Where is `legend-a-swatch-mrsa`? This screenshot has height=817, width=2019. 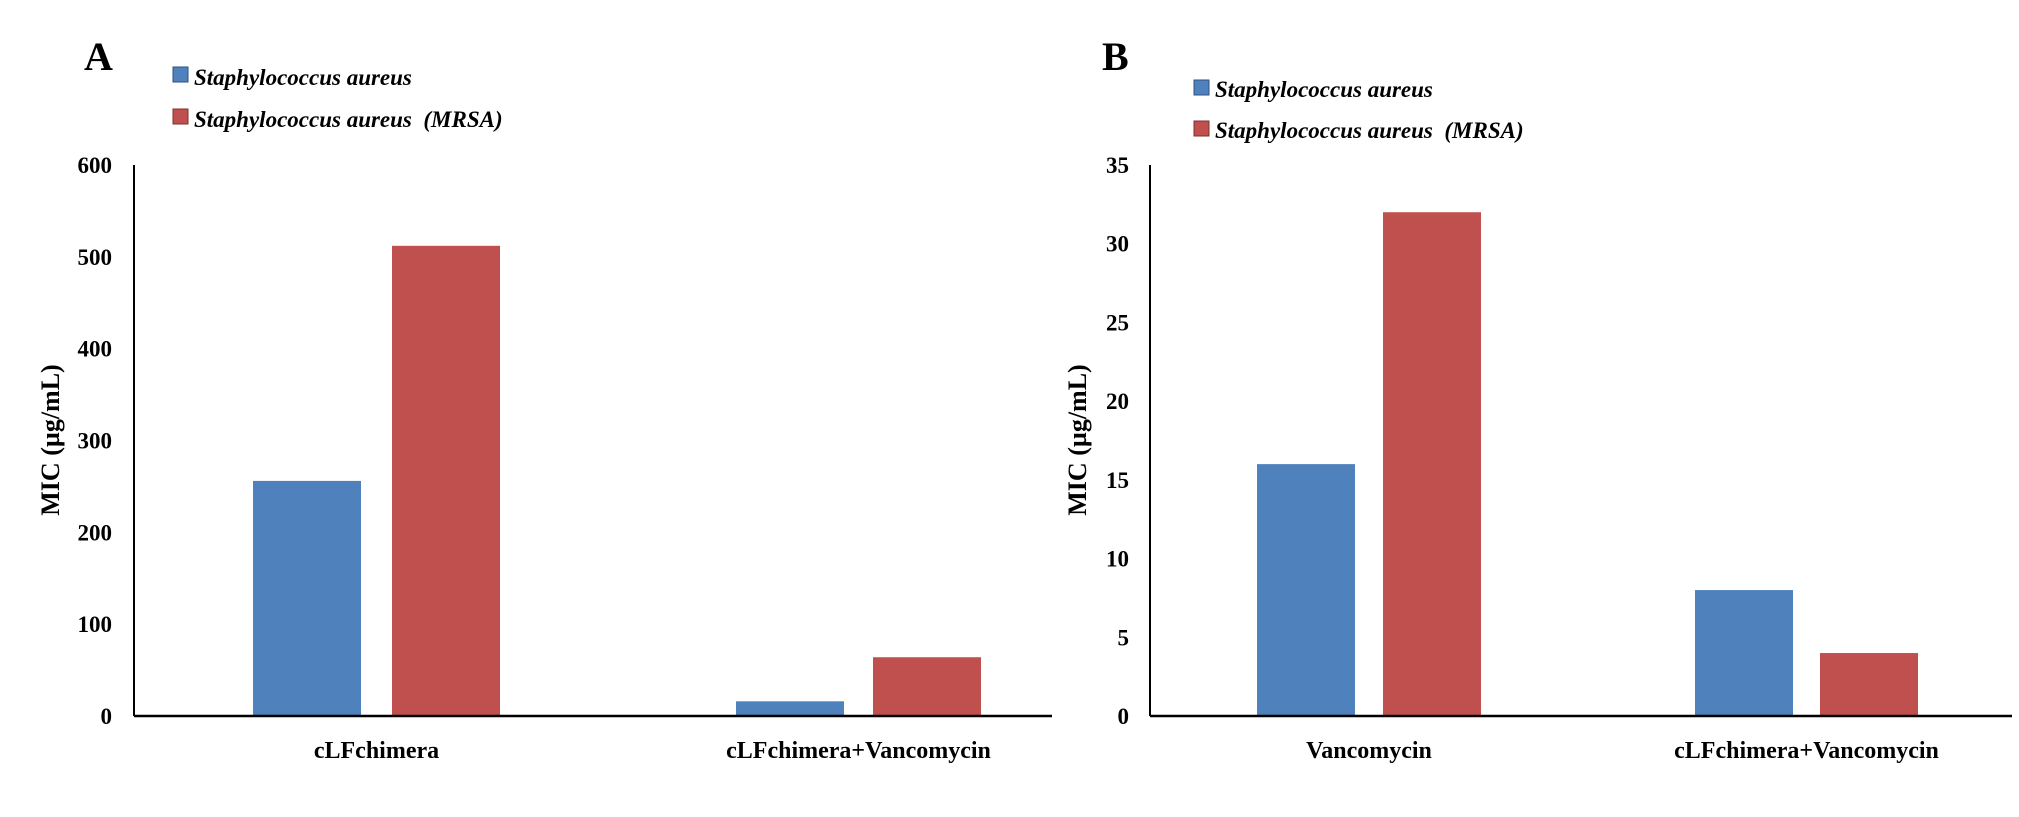 legend-a-swatch-mrsa is located at coordinates (180, 116).